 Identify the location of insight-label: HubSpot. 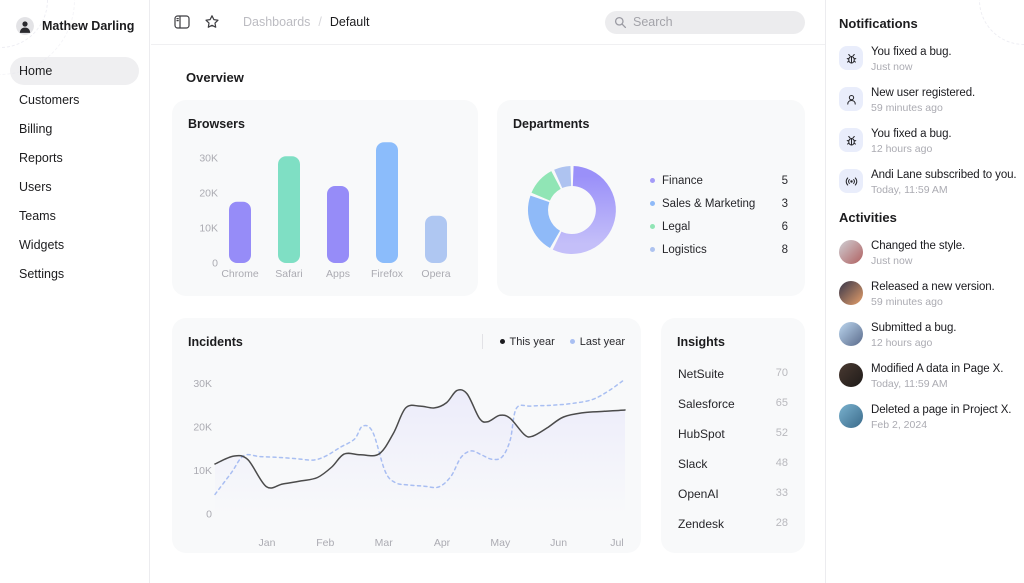
(701, 434).